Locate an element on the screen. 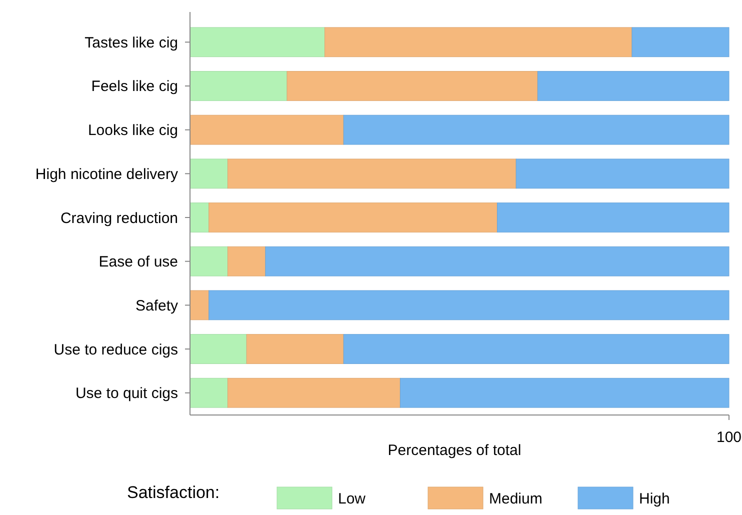 This screenshot has height=515, width=742. legend-title: Satisfaction: is located at coordinates (173, 492).